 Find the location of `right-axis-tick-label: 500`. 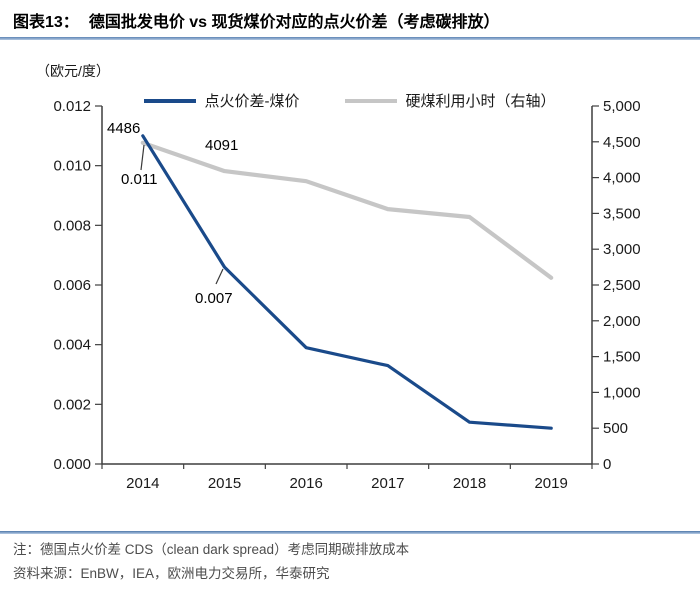

right-axis-tick-label: 500 is located at coordinates (615, 428).